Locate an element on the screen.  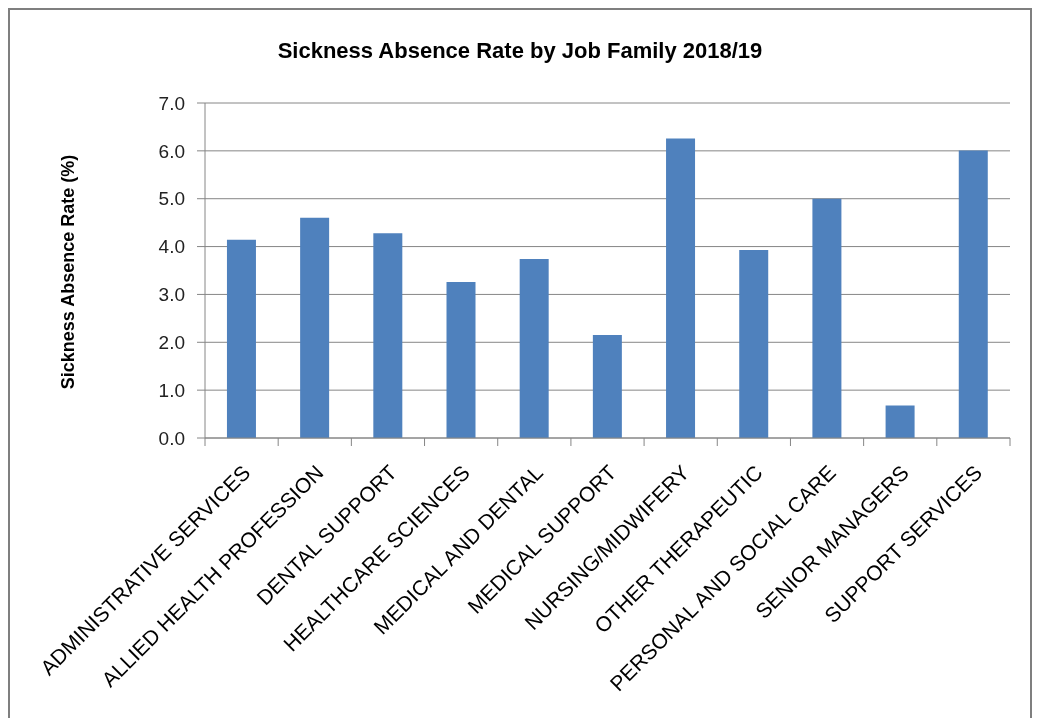
y-tick-label: 5.0 is located at coordinates (171, 199).